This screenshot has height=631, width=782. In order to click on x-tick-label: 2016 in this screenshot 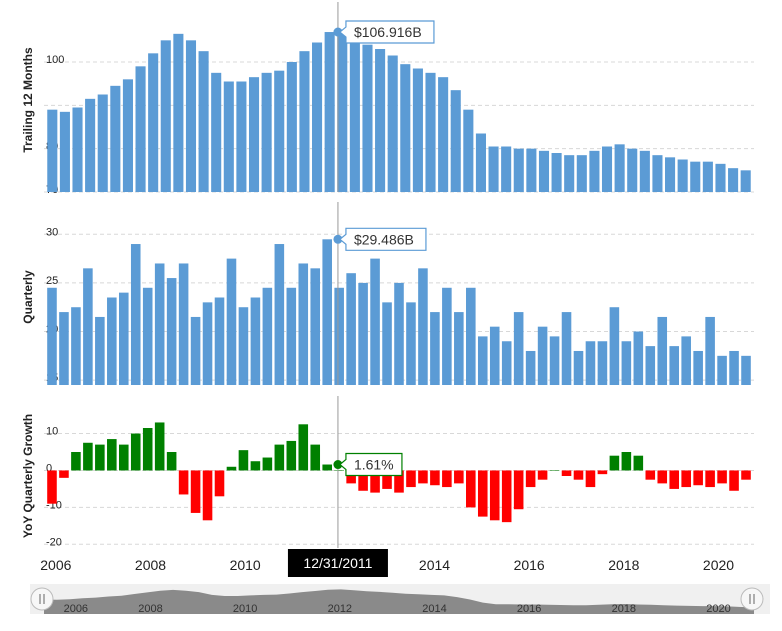, I will do `click(529, 565)`.